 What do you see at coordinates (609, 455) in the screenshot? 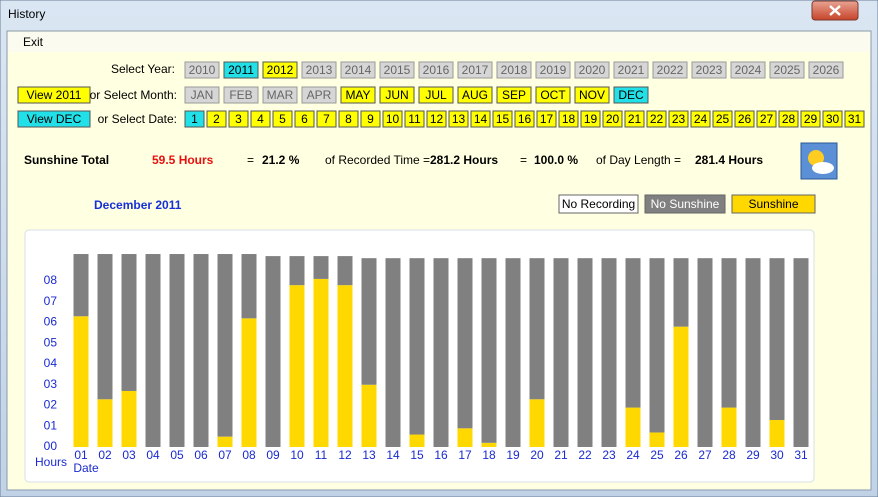
I see `x-tick-label: 23` at bounding box center [609, 455].